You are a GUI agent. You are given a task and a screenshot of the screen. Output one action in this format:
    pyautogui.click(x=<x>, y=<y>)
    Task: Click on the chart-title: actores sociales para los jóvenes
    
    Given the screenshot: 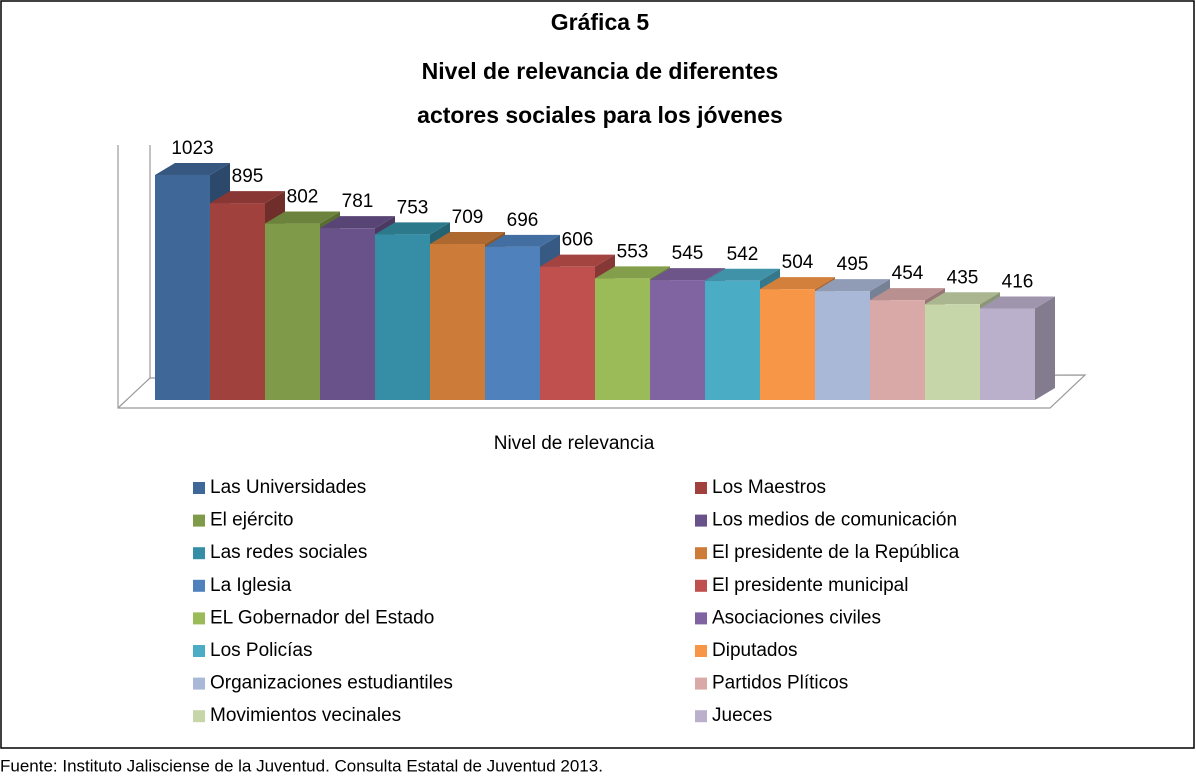 What is the action you would take?
    pyautogui.click(x=600, y=115)
    